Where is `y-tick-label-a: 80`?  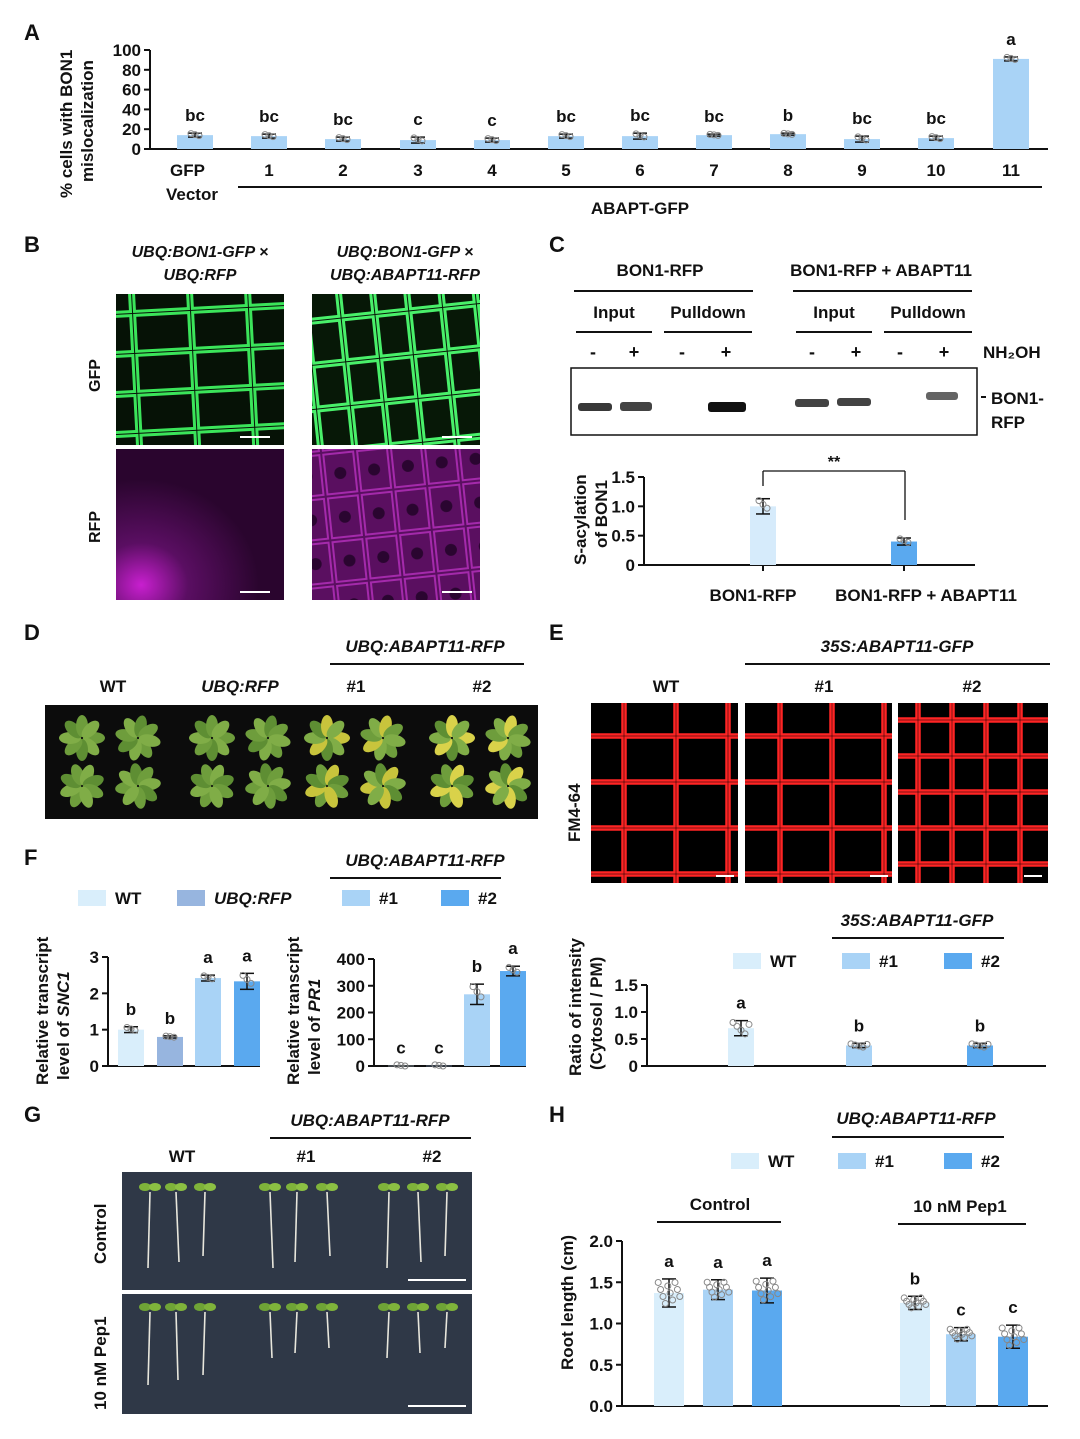 y-tick-label-a: 80 is located at coordinates (131, 70).